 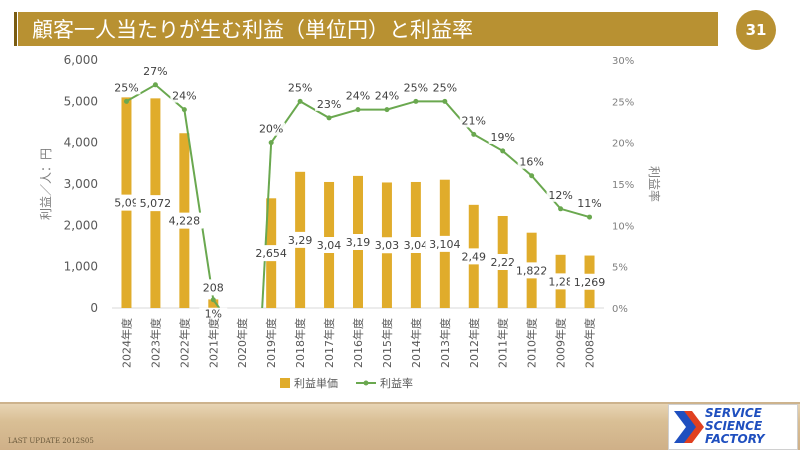 I want to click on y-left-tick-label: 0, so click(x=94, y=308).